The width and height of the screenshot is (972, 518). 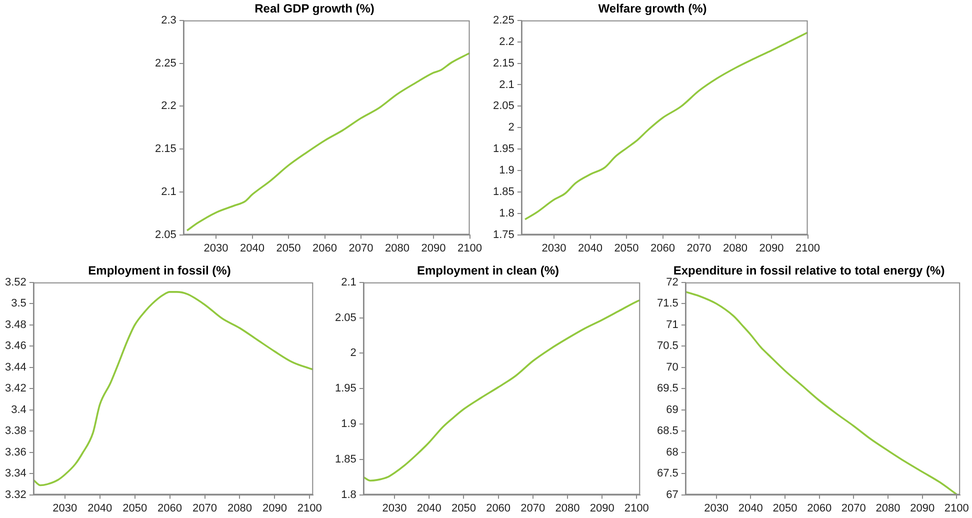 What do you see at coordinates (15, 452) in the screenshot?
I see `y-tick-label: 3.36` at bounding box center [15, 452].